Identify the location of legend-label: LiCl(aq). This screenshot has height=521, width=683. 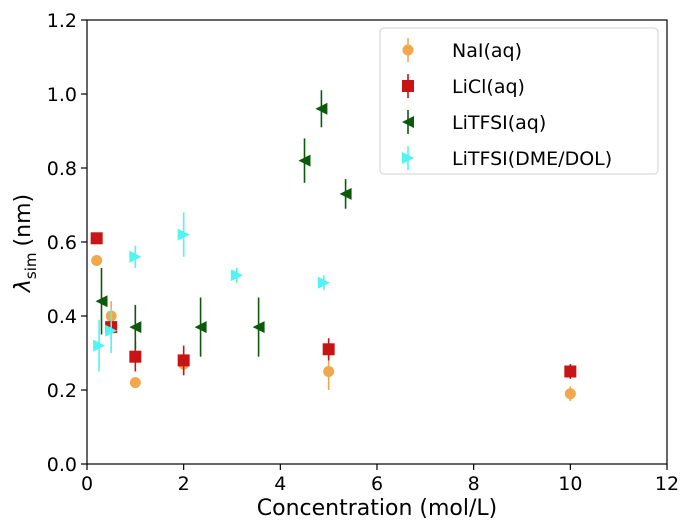
(488, 87).